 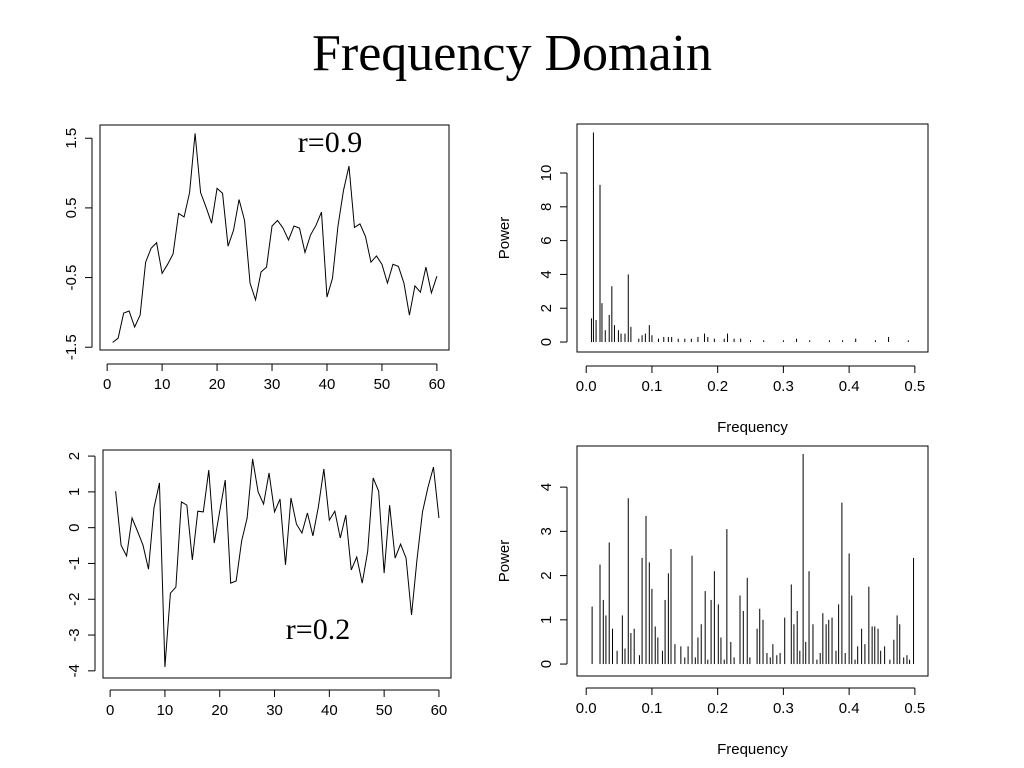 I want to click on y-tick-label: -2, so click(x=74, y=599).